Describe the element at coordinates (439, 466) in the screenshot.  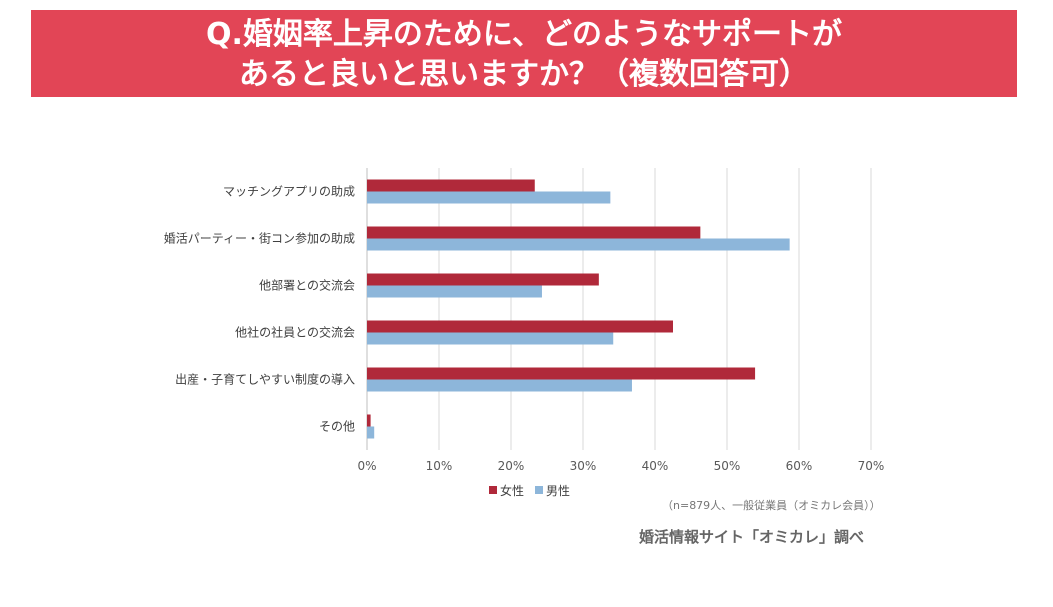
I see `x-tick-label: 10%` at that location.